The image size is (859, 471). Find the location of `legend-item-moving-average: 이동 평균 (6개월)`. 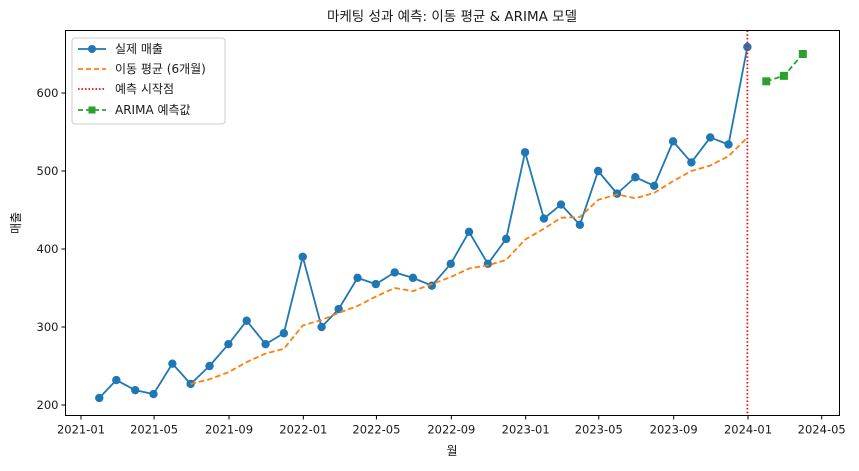

legend-item-moving-average: 이동 평균 (6개월) is located at coordinates (142, 69).